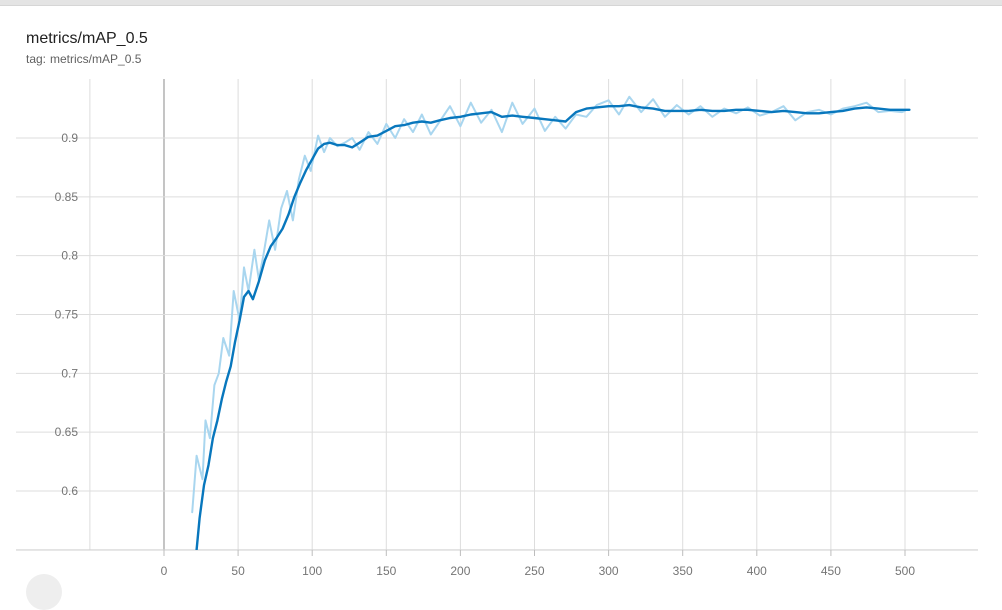 This screenshot has height=610, width=1002. Describe the element at coordinates (87, 38) in the screenshot. I see `chart-title: metrics/mAP_0.5` at that location.